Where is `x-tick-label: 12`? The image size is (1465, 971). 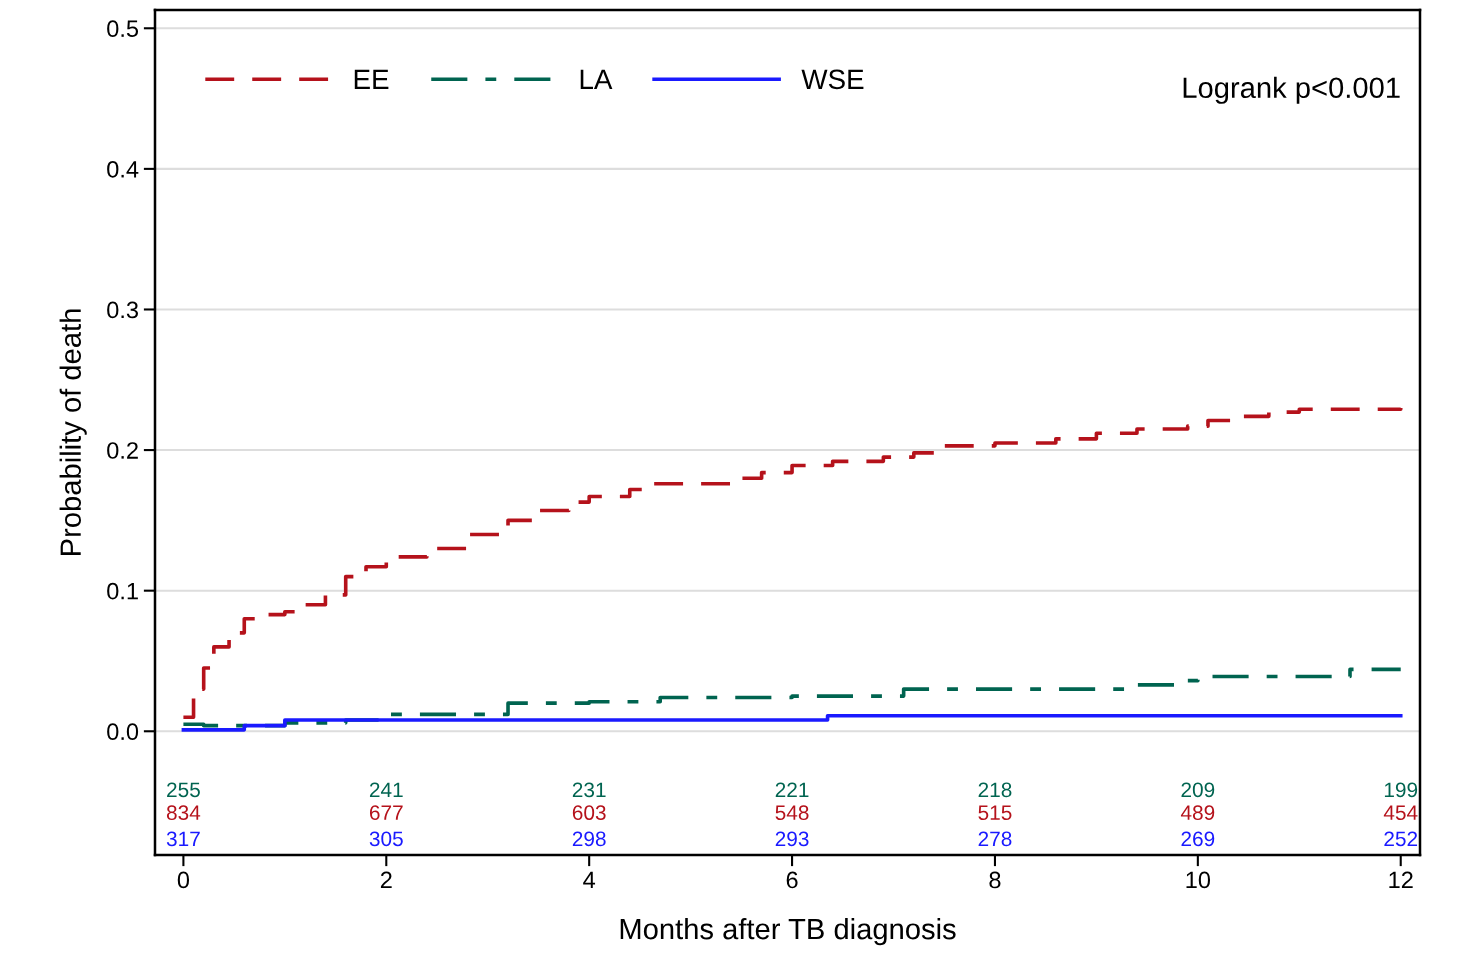 x-tick-label: 12 is located at coordinates (1401, 880).